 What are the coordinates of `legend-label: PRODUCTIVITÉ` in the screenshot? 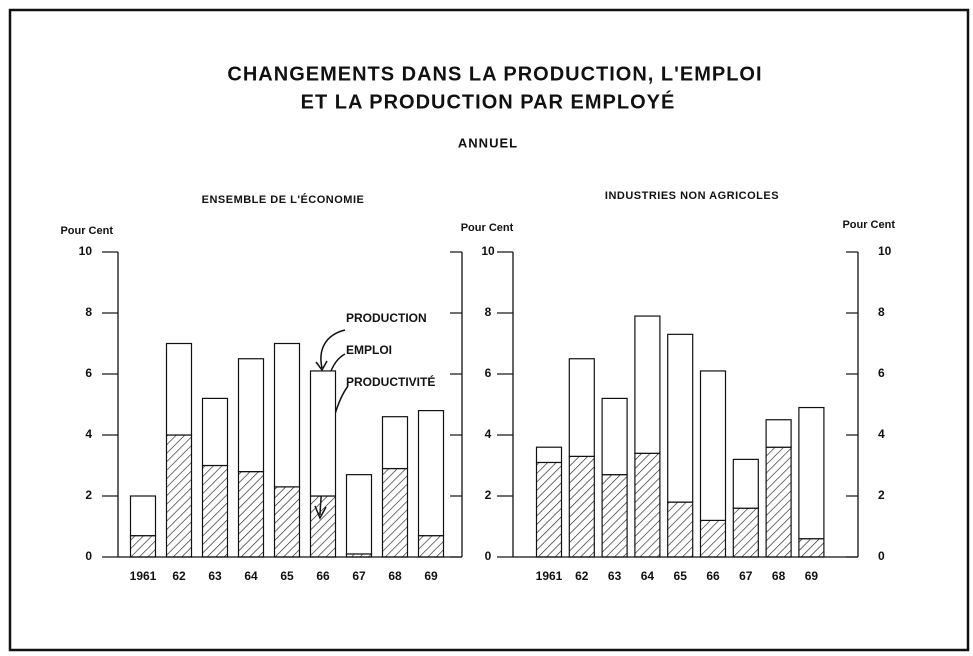 It's located at (390, 381).